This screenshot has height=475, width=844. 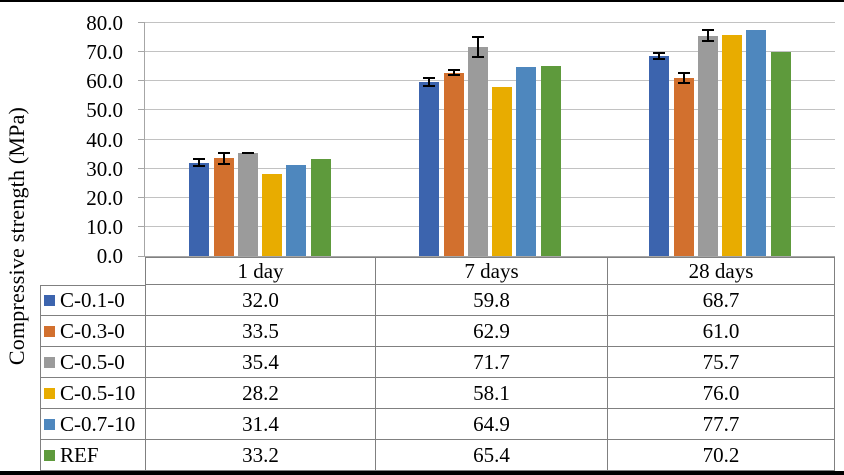 I want to click on y-tick-label: 20.0, so click(x=104, y=197).